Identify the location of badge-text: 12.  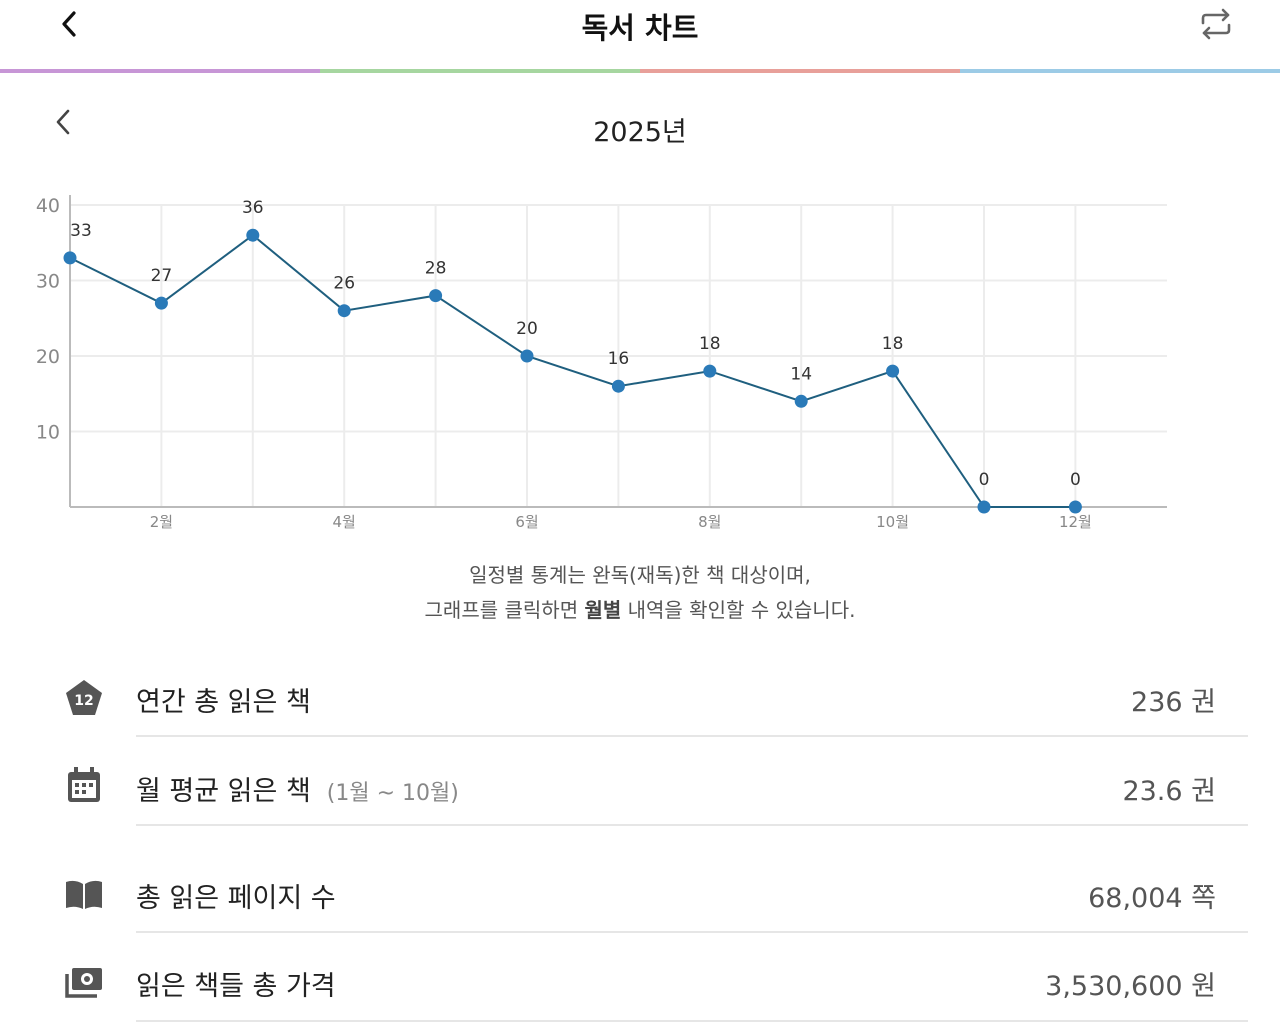
(83, 701).